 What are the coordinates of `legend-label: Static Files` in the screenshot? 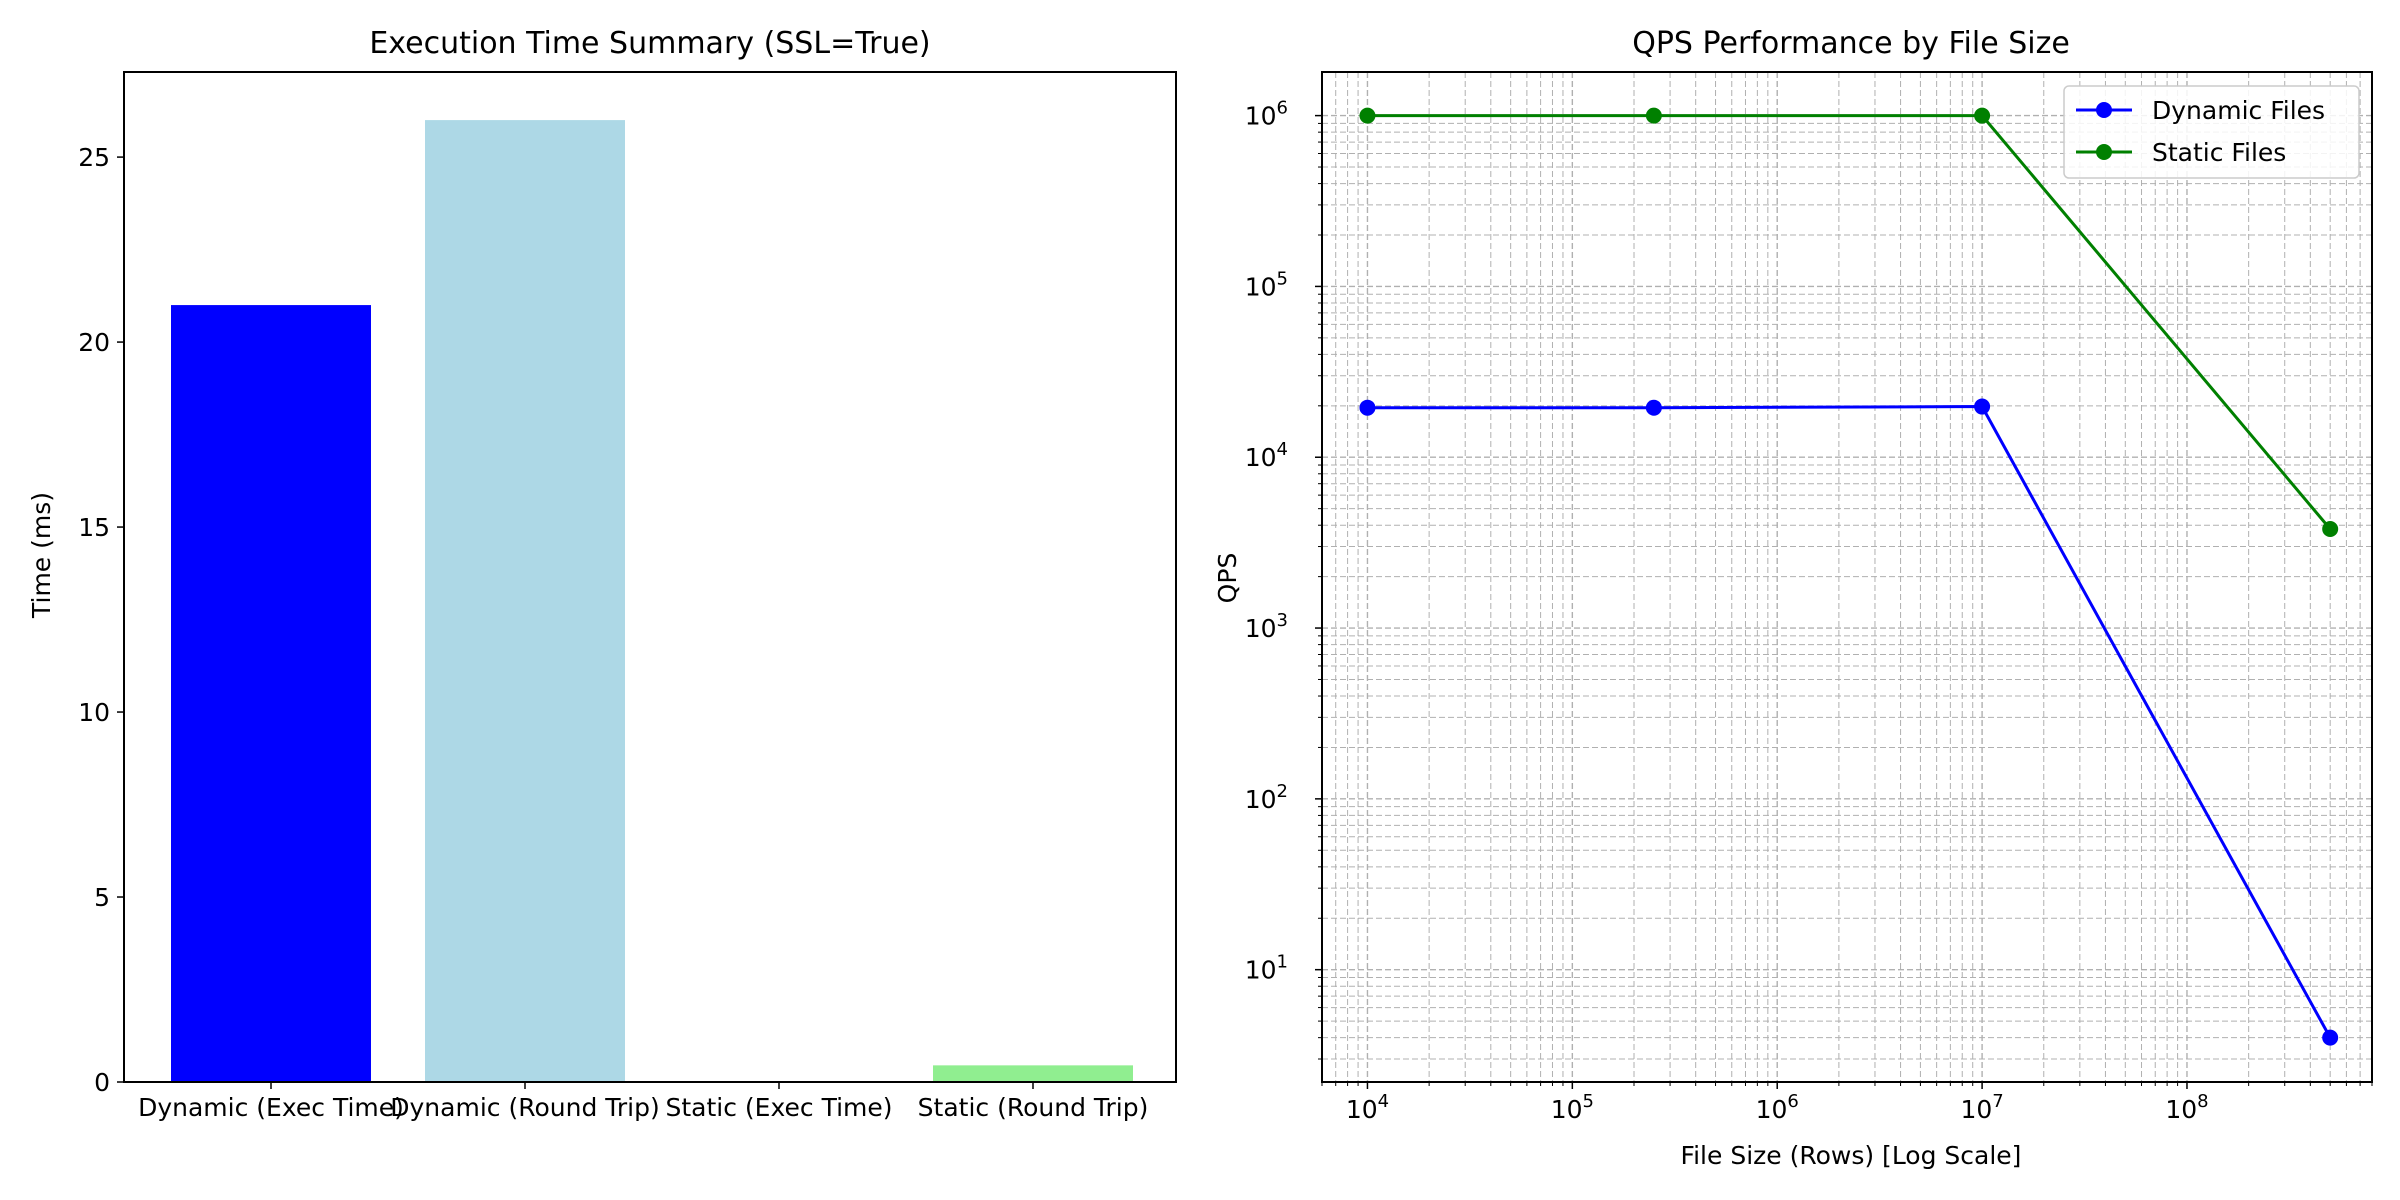 It's located at (2219, 152).